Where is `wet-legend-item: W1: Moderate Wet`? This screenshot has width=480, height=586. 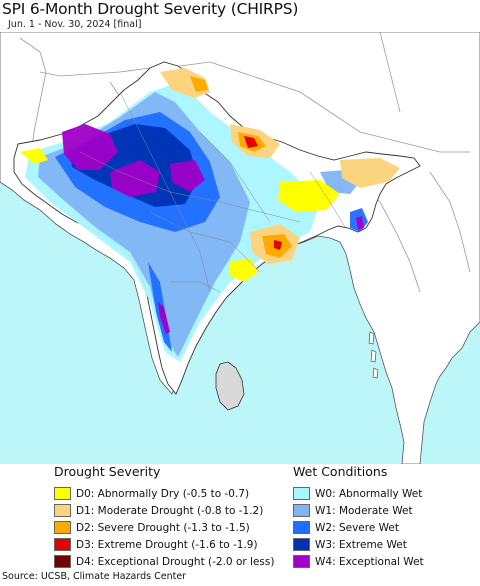
wet-legend-item: W1: Moderate Wet is located at coordinates (358, 510).